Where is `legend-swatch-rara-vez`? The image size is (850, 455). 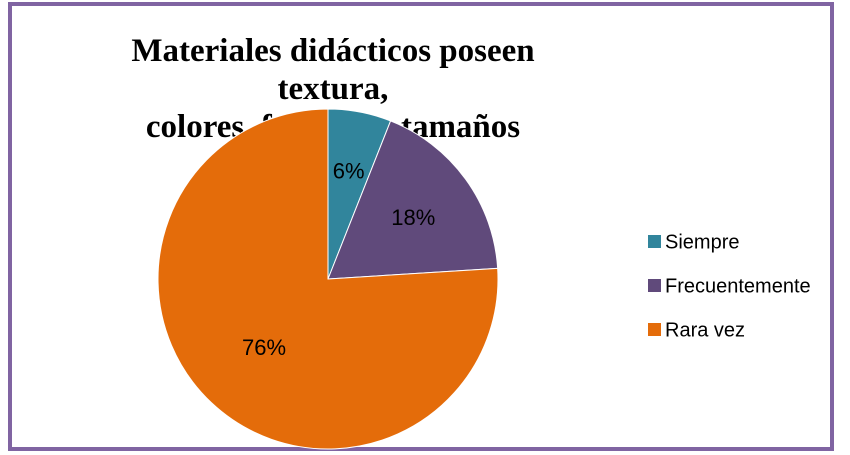
legend-swatch-rara-vez is located at coordinates (654, 329).